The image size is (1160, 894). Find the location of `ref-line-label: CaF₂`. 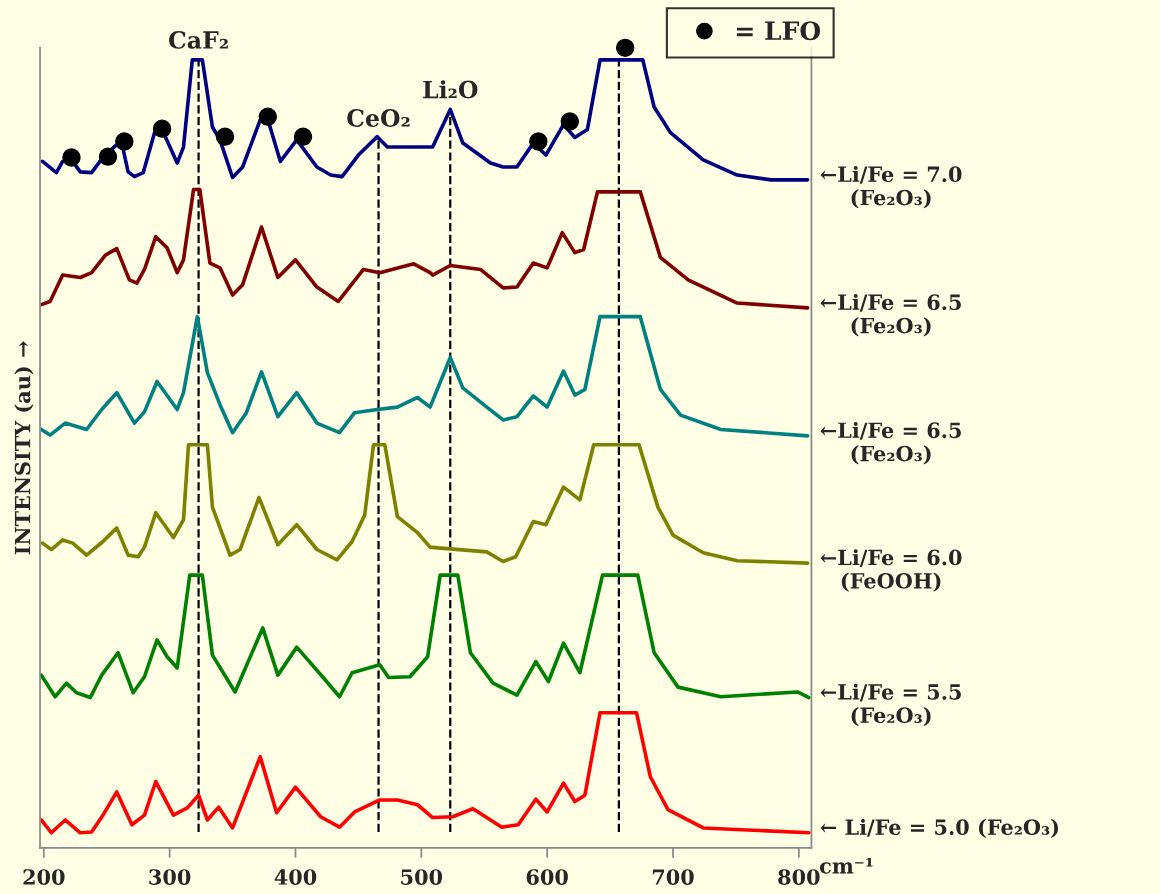

ref-line-label: CaF₂ is located at coordinates (198, 40).